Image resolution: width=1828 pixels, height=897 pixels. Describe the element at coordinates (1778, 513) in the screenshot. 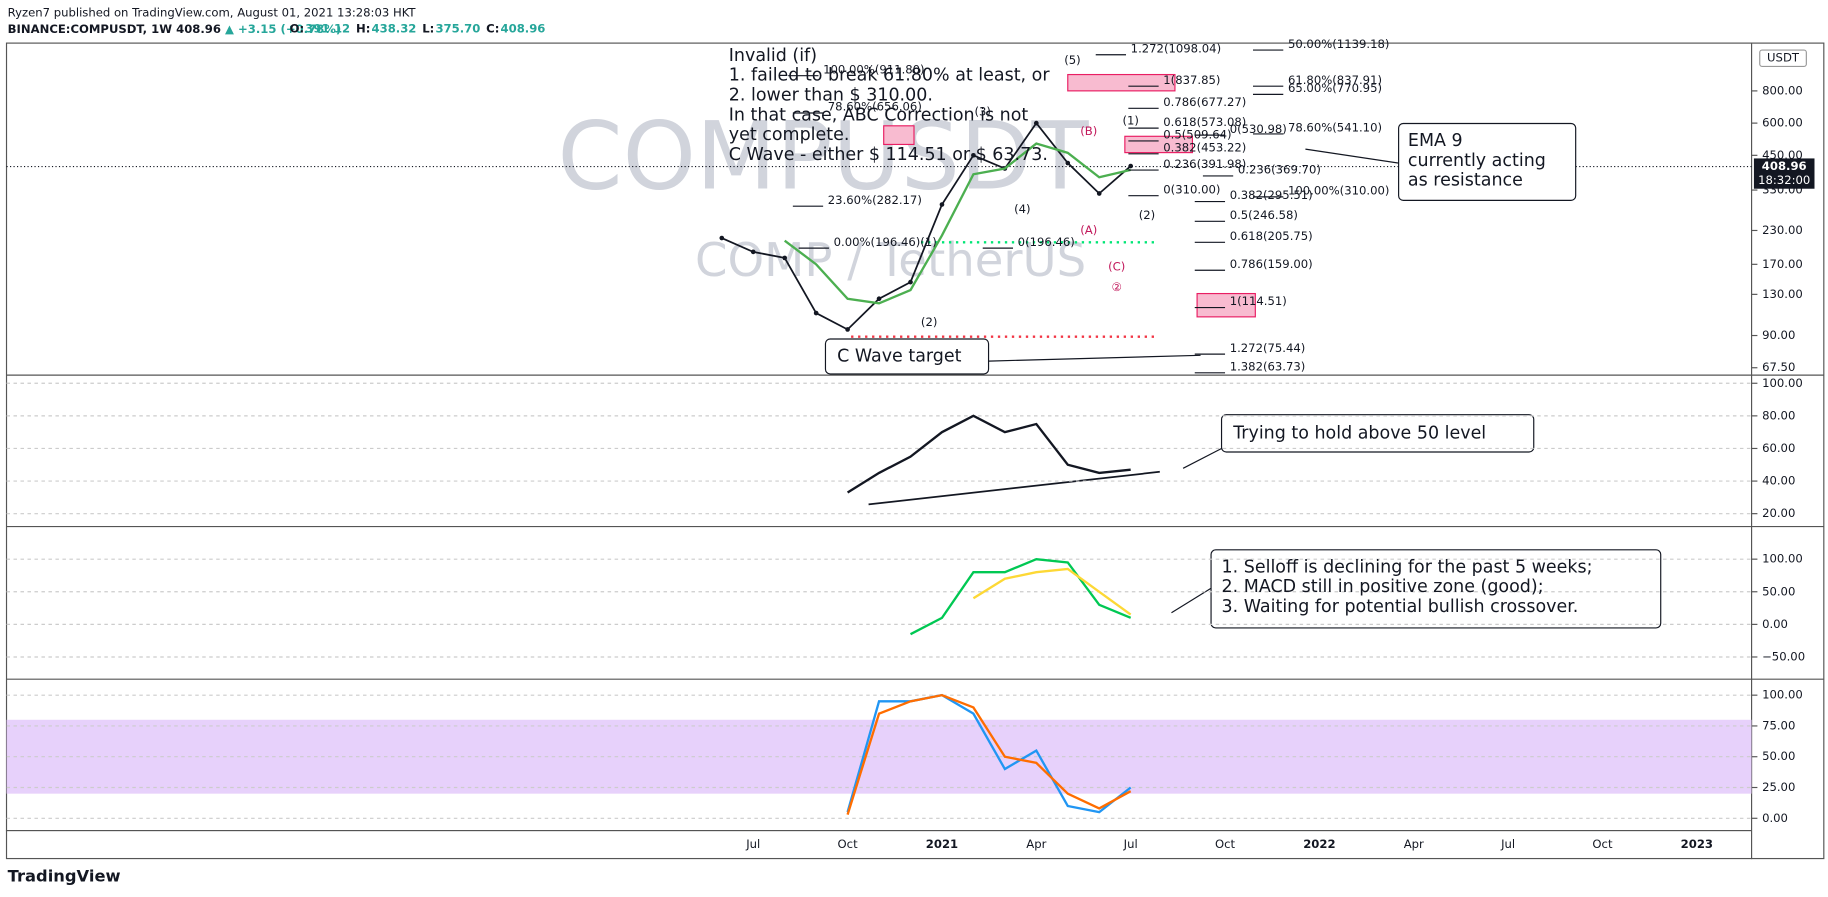

I see `y-tick-label: 20.00` at that location.